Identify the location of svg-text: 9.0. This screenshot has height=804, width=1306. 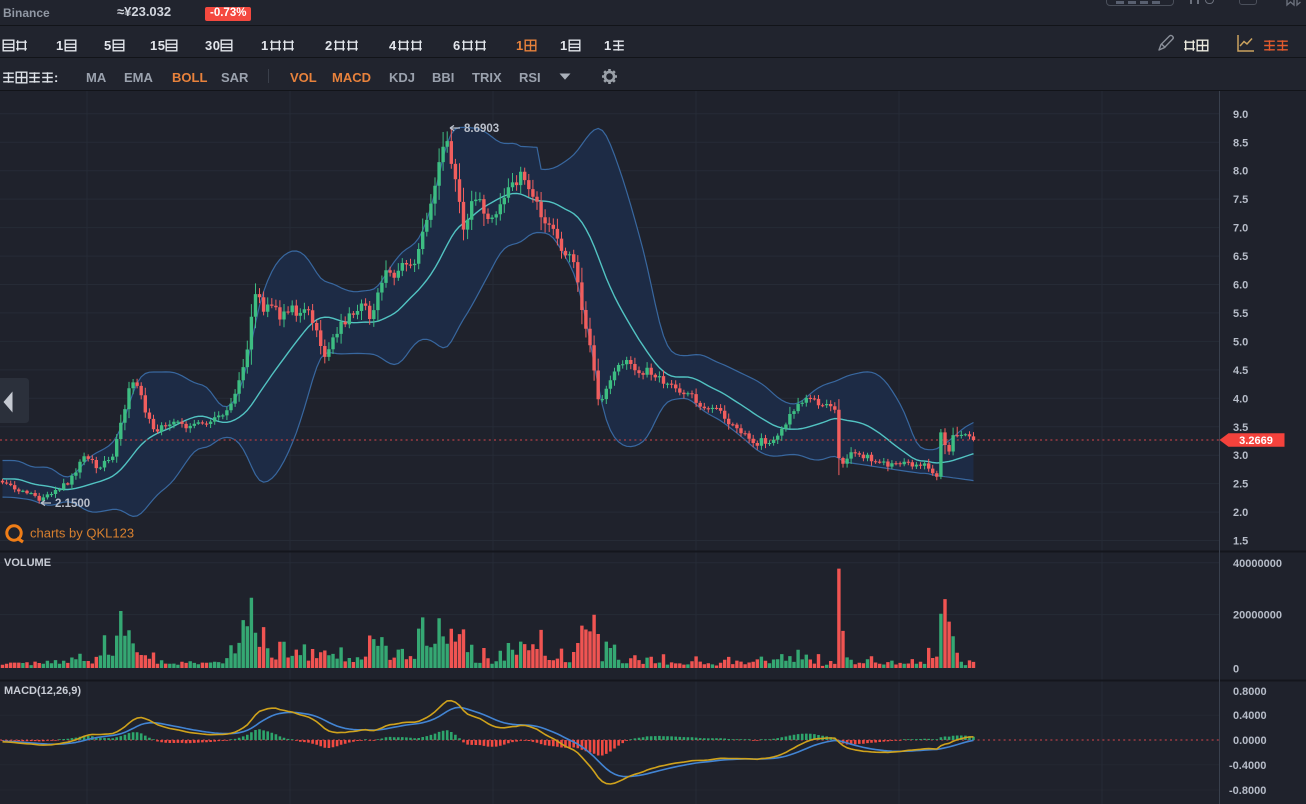
(1240, 115).